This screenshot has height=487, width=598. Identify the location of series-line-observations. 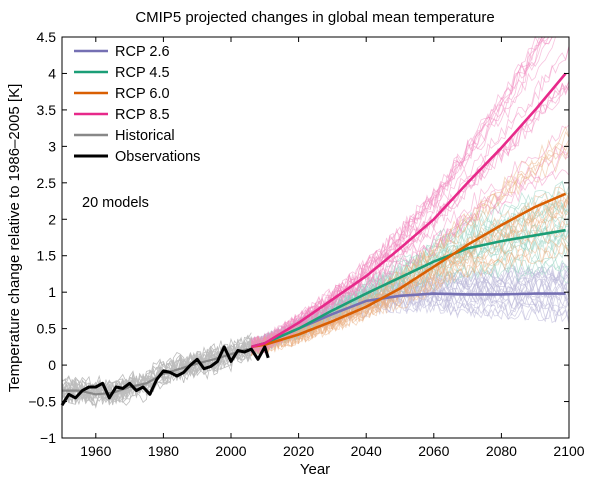
(165, 375).